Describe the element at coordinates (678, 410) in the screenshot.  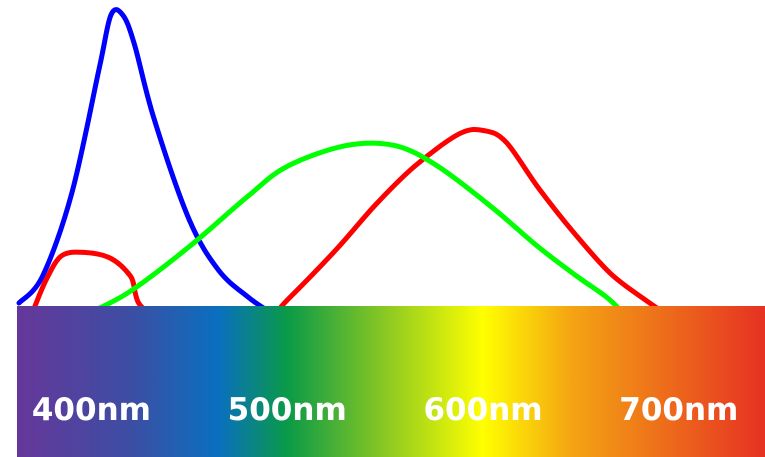
I see `tick-label-700: 700nm` at that location.